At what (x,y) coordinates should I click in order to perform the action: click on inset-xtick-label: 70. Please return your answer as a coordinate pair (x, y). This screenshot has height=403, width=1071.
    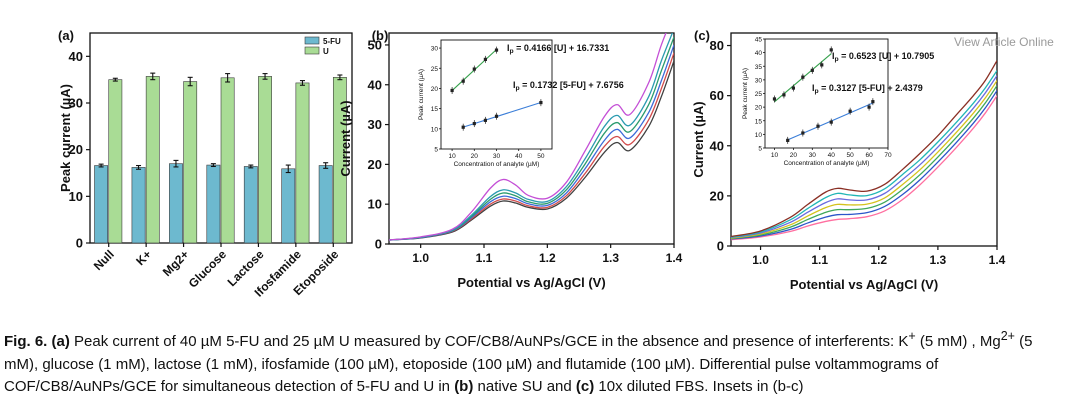
    Looking at the image, I should click on (888, 155).